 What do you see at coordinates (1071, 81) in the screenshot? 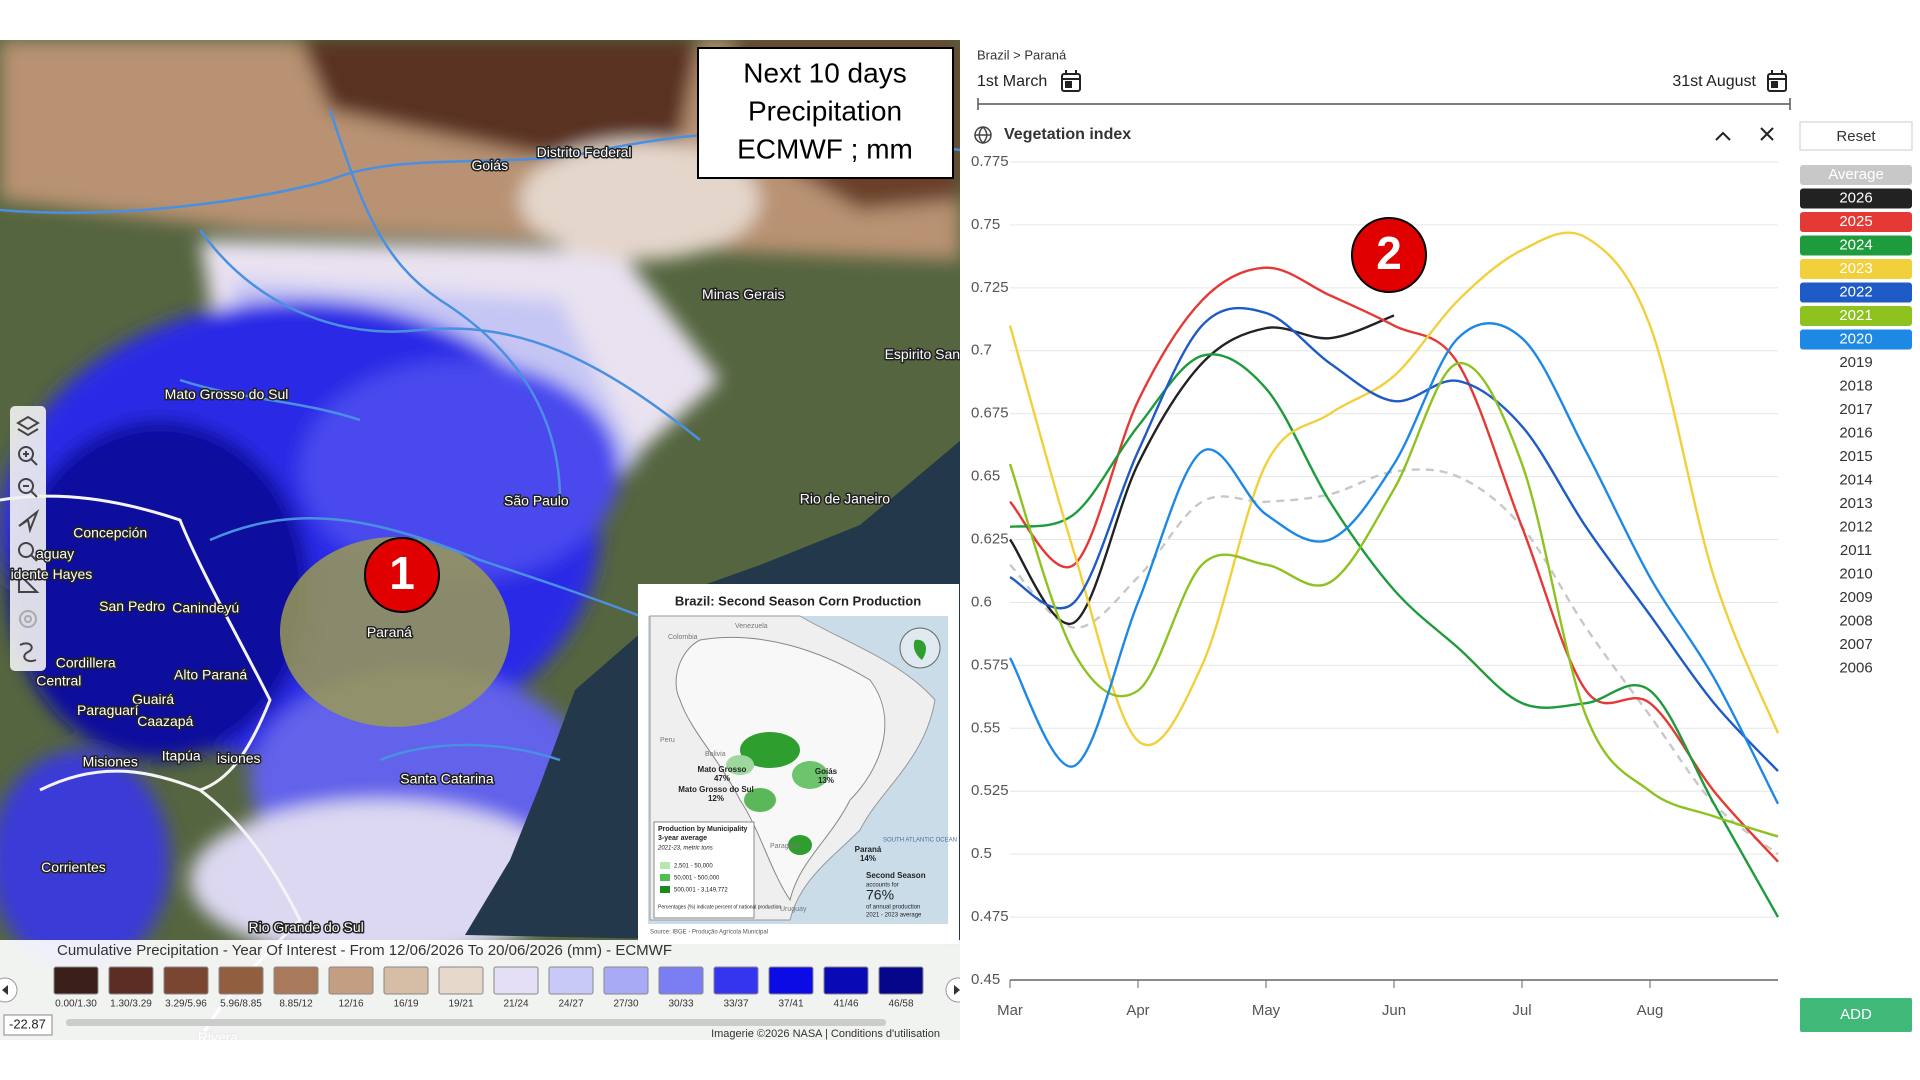
I see `start-calendar` at bounding box center [1071, 81].